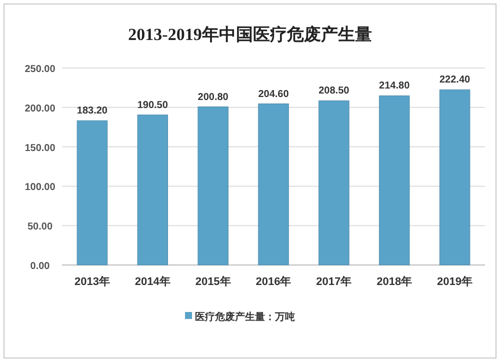 This screenshot has width=500, height=362. I want to click on text: 183.20, so click(92, 111).